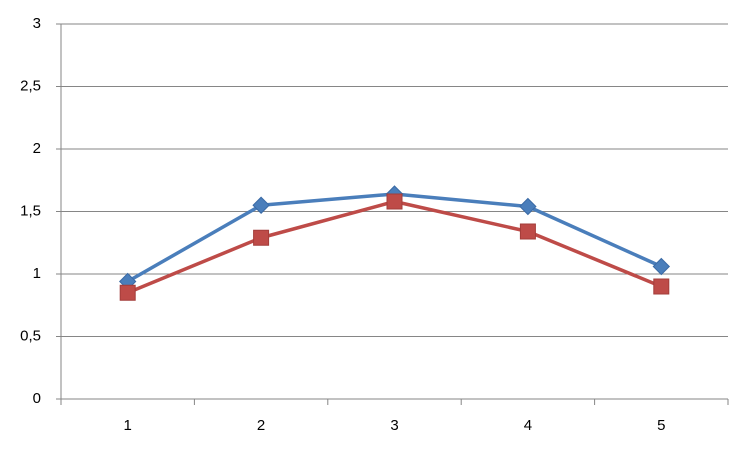 This screenshot has height=451, width=751. What do you see at coordinates (528, 425) in the screenshot?
I see `x-tick-label: 4` at bounding box center [528, 425].